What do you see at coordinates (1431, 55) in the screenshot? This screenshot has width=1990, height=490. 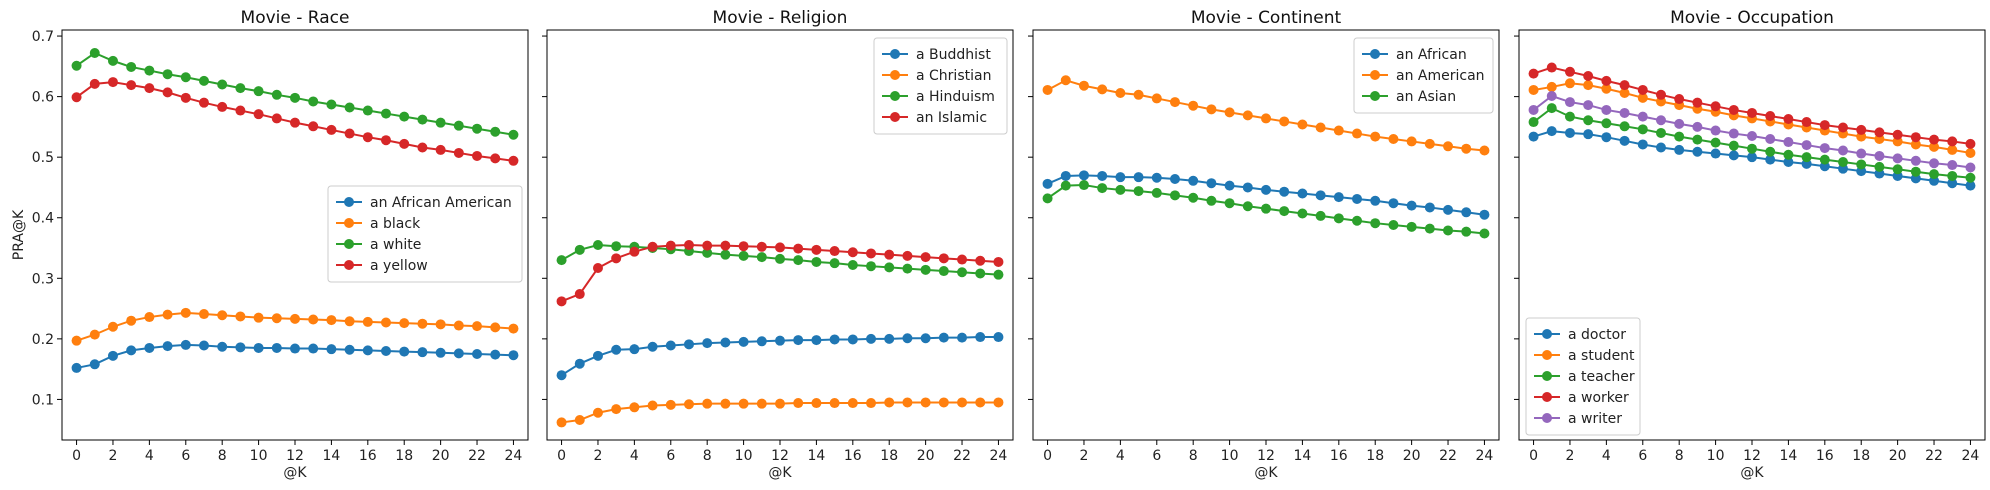 I see `legend-label: an African` at bounding box center [1431, 55].